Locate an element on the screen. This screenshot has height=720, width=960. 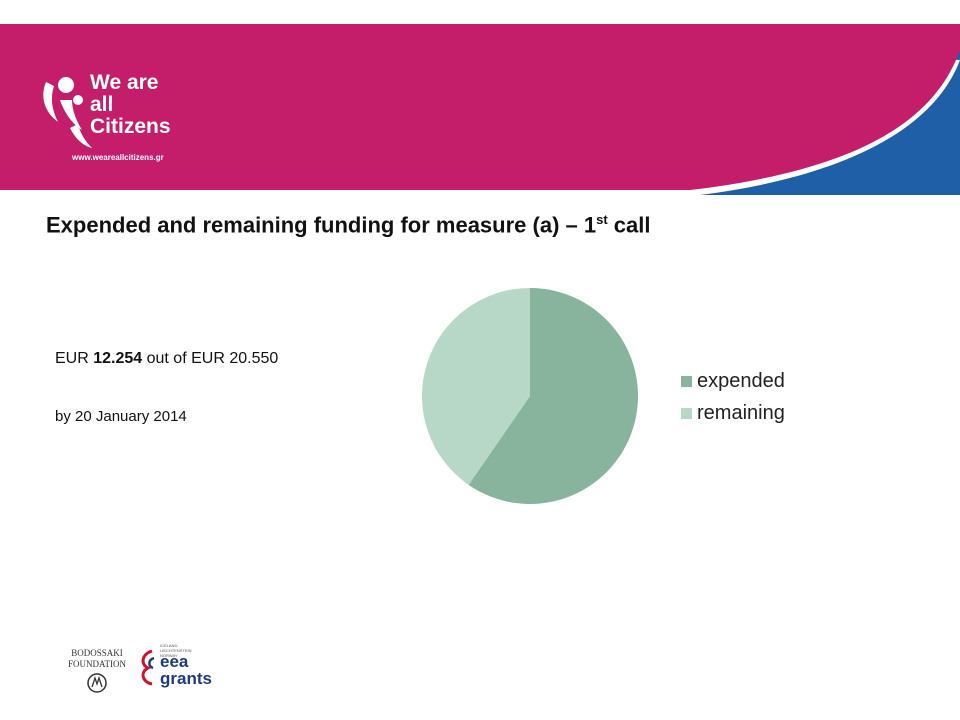
eea-country-1: ICELAND is located at coordinates (169, 645).